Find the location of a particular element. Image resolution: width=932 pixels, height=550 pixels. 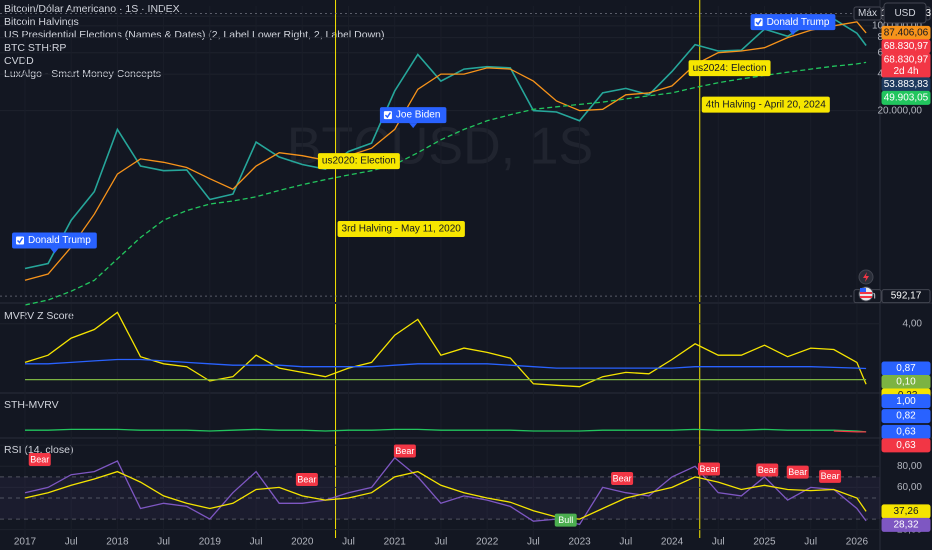

halving-label: 4th Halving - April 20, 2024 is located at coordinates (766, 104).